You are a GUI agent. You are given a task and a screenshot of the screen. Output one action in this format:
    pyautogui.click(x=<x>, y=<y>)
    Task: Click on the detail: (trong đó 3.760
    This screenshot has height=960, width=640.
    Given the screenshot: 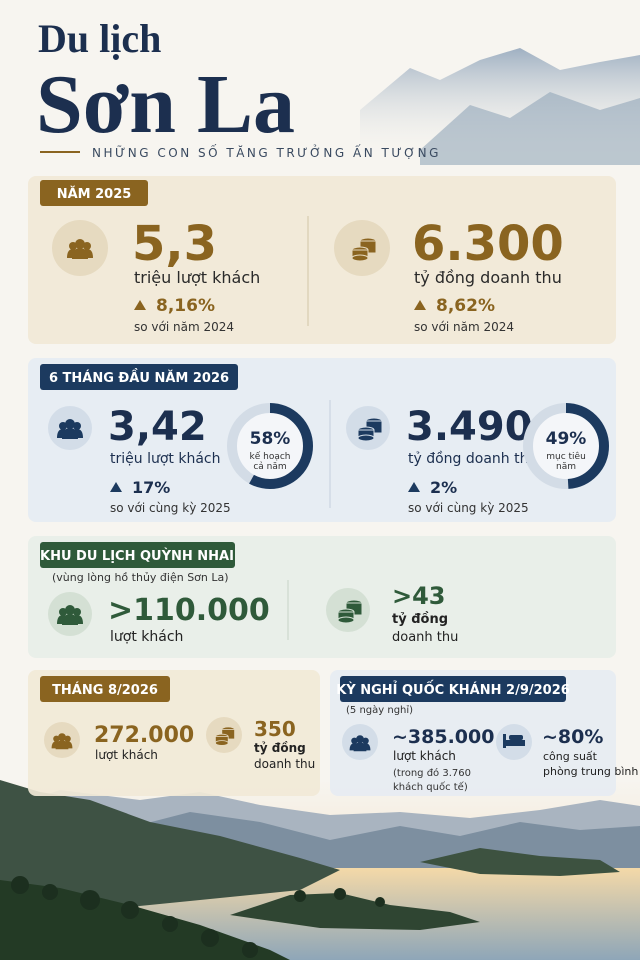 What is the action you would take?
    pyautogui.click(x=432, y=773)
    